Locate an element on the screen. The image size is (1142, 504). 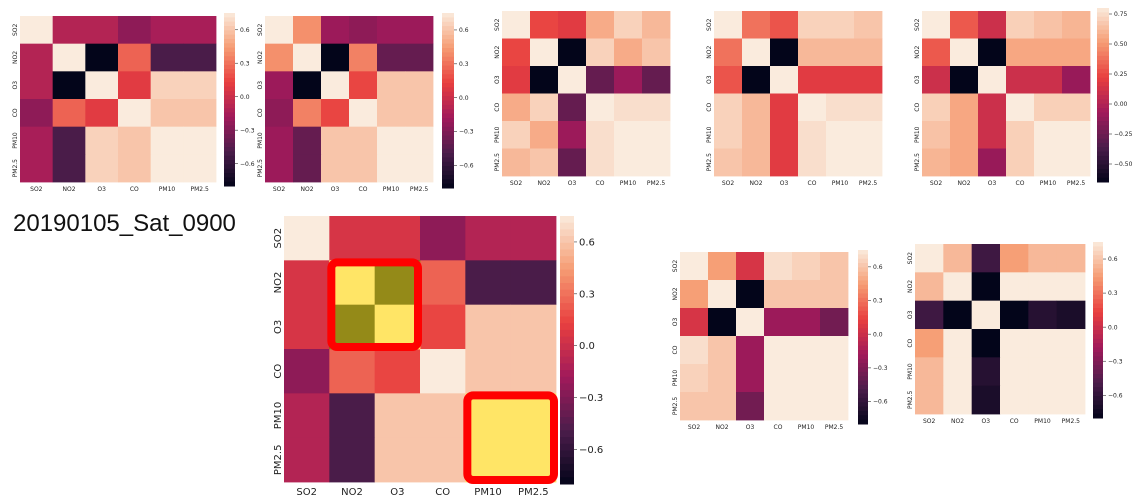
highlight-box is located at coordinates (510, 437).